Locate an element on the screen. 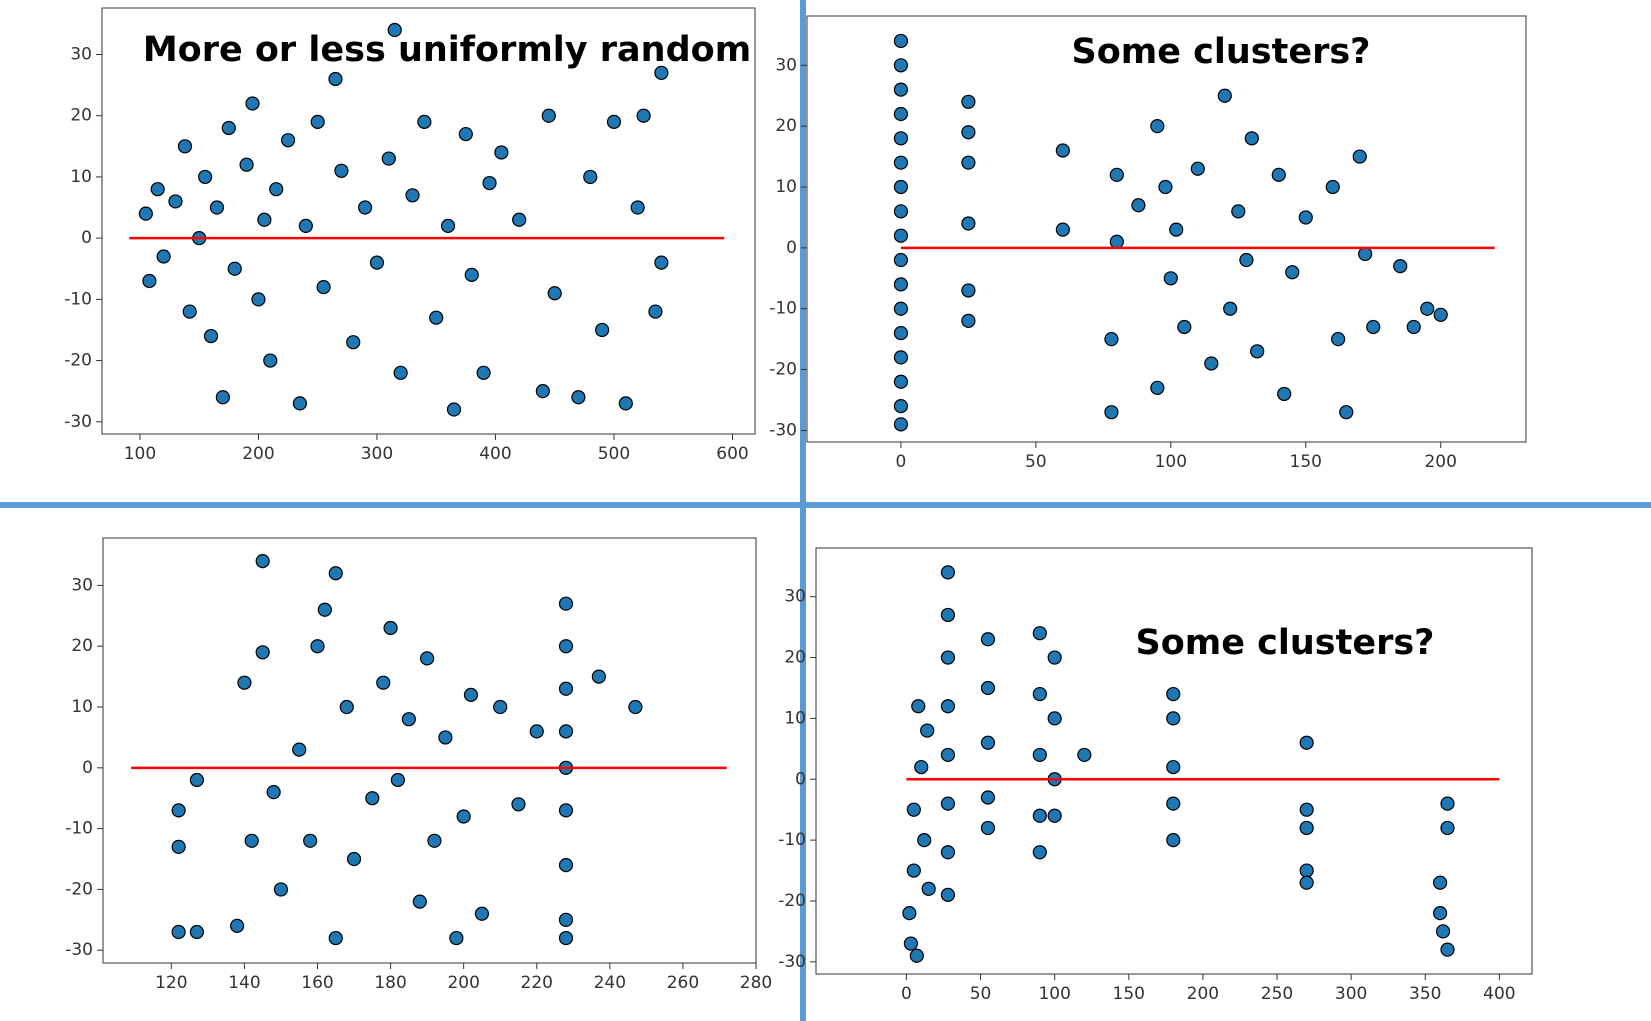  x-tick-label: 160 is located at coordinates (317, 983).